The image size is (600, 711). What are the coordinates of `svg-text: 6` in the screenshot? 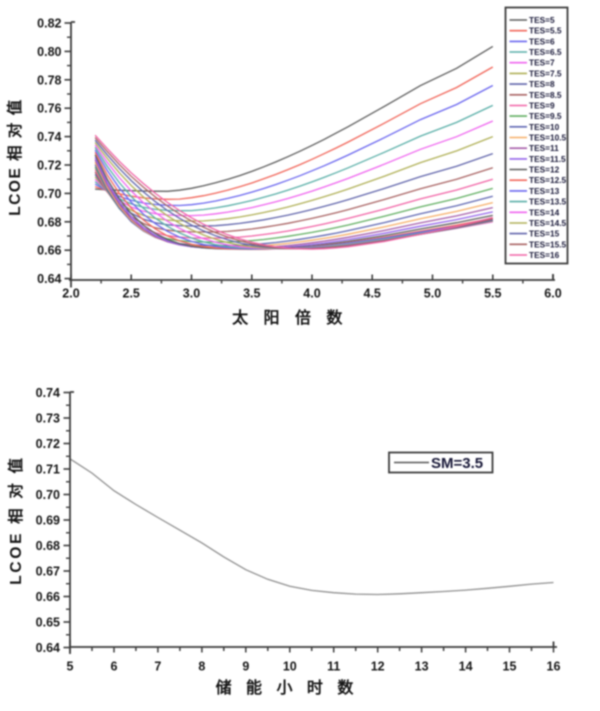 It's located at (114, 667).